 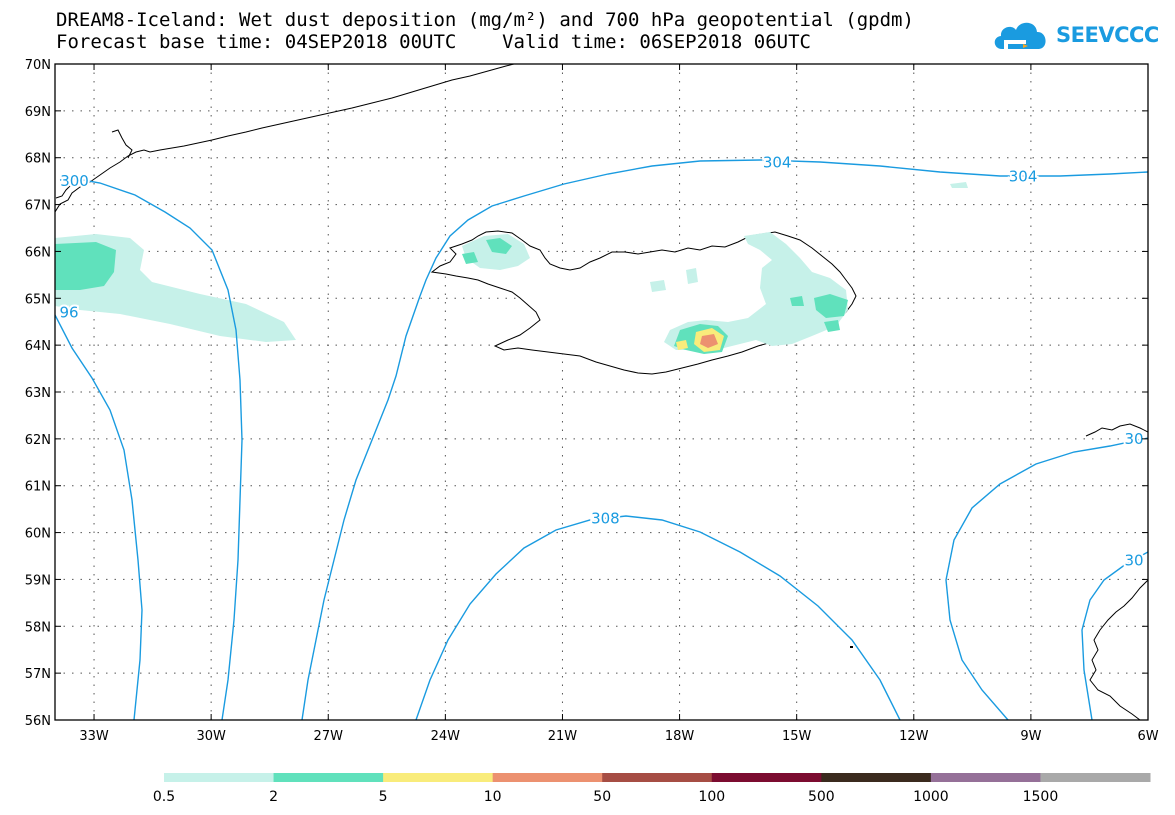 I want to click on y-tick-label: 58N, so click(x=38, y=627).